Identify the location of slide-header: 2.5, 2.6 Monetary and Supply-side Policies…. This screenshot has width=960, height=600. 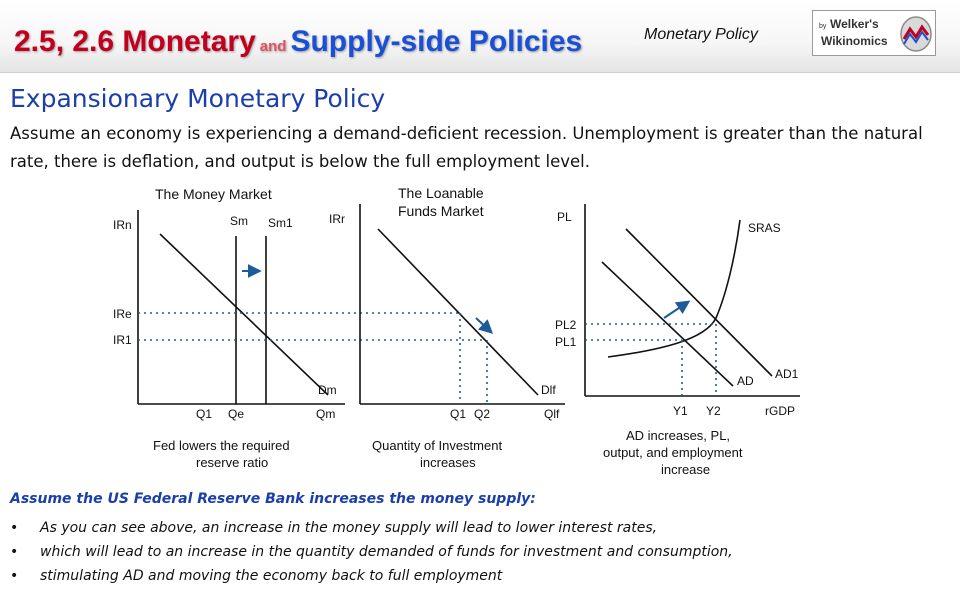
(480, 36).